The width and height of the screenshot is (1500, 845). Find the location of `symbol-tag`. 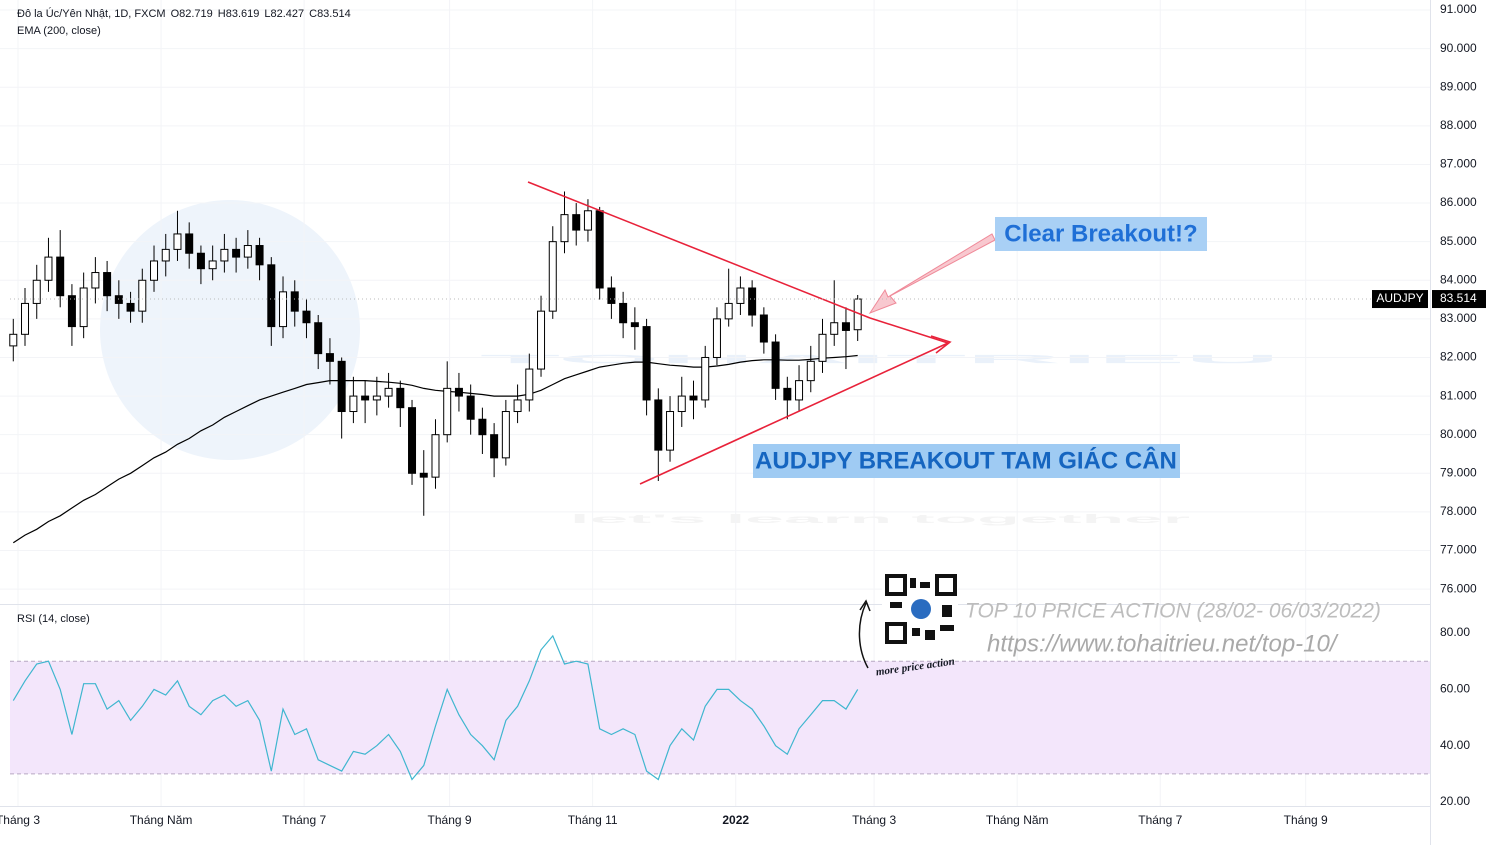

symbol-tag is located at coordinates (1400, 299).